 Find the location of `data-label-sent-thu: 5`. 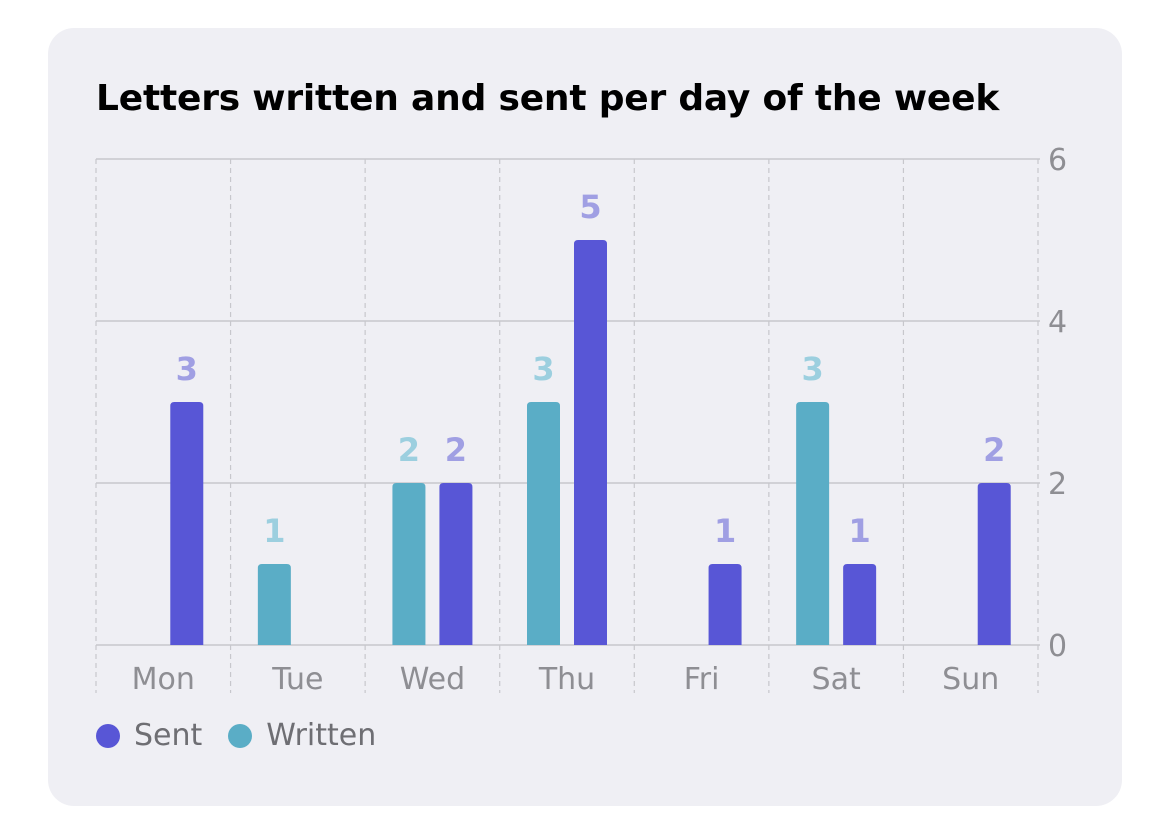

data-label-sent-thu: 5 is located at coordinates (590, 207).